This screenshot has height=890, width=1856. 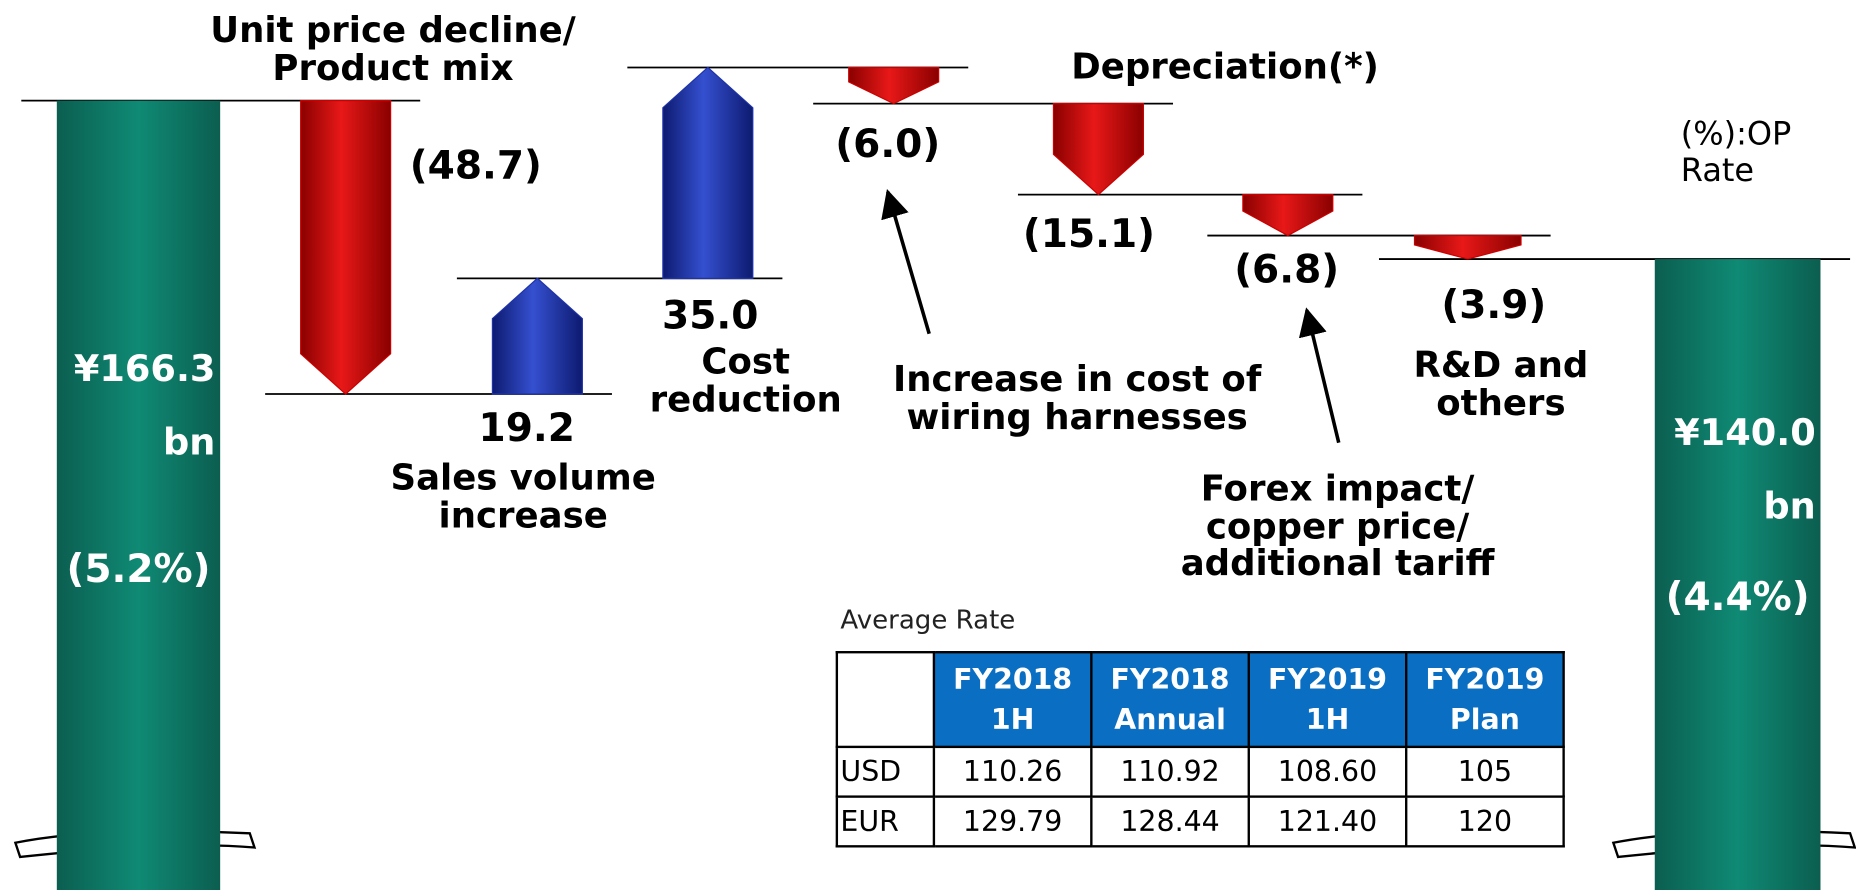 I want to click on table-row: USD 110.26 110.92 108.60 105, so click(x=1200, y=771).